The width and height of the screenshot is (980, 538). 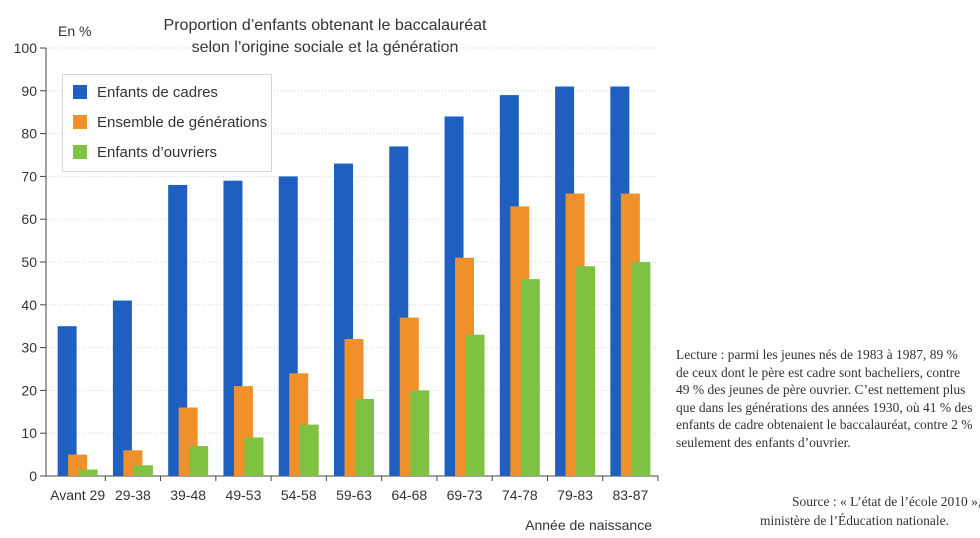 What do you see at coordinates (157, 152) in the screenshot?
I see `legend-label-ouvriers: Enfants d’ouvriers` at bounding box center [157, 152].